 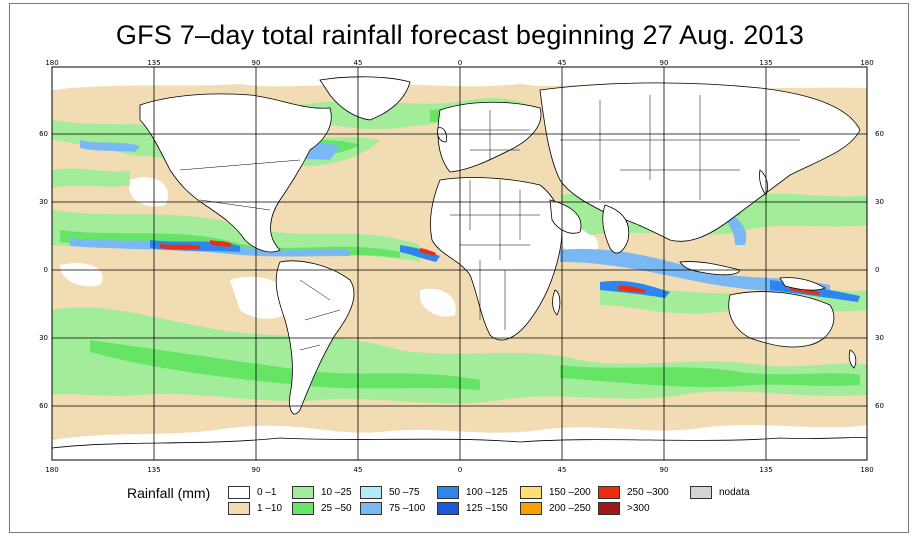 I want to click on landmass-greenland, so click(x=365, y=98).